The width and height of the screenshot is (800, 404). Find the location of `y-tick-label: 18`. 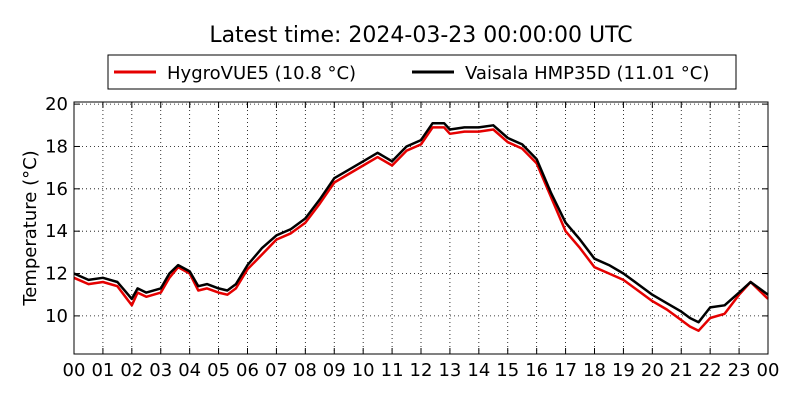

y-tick-label: 18 is located at coordinates (56, 146).